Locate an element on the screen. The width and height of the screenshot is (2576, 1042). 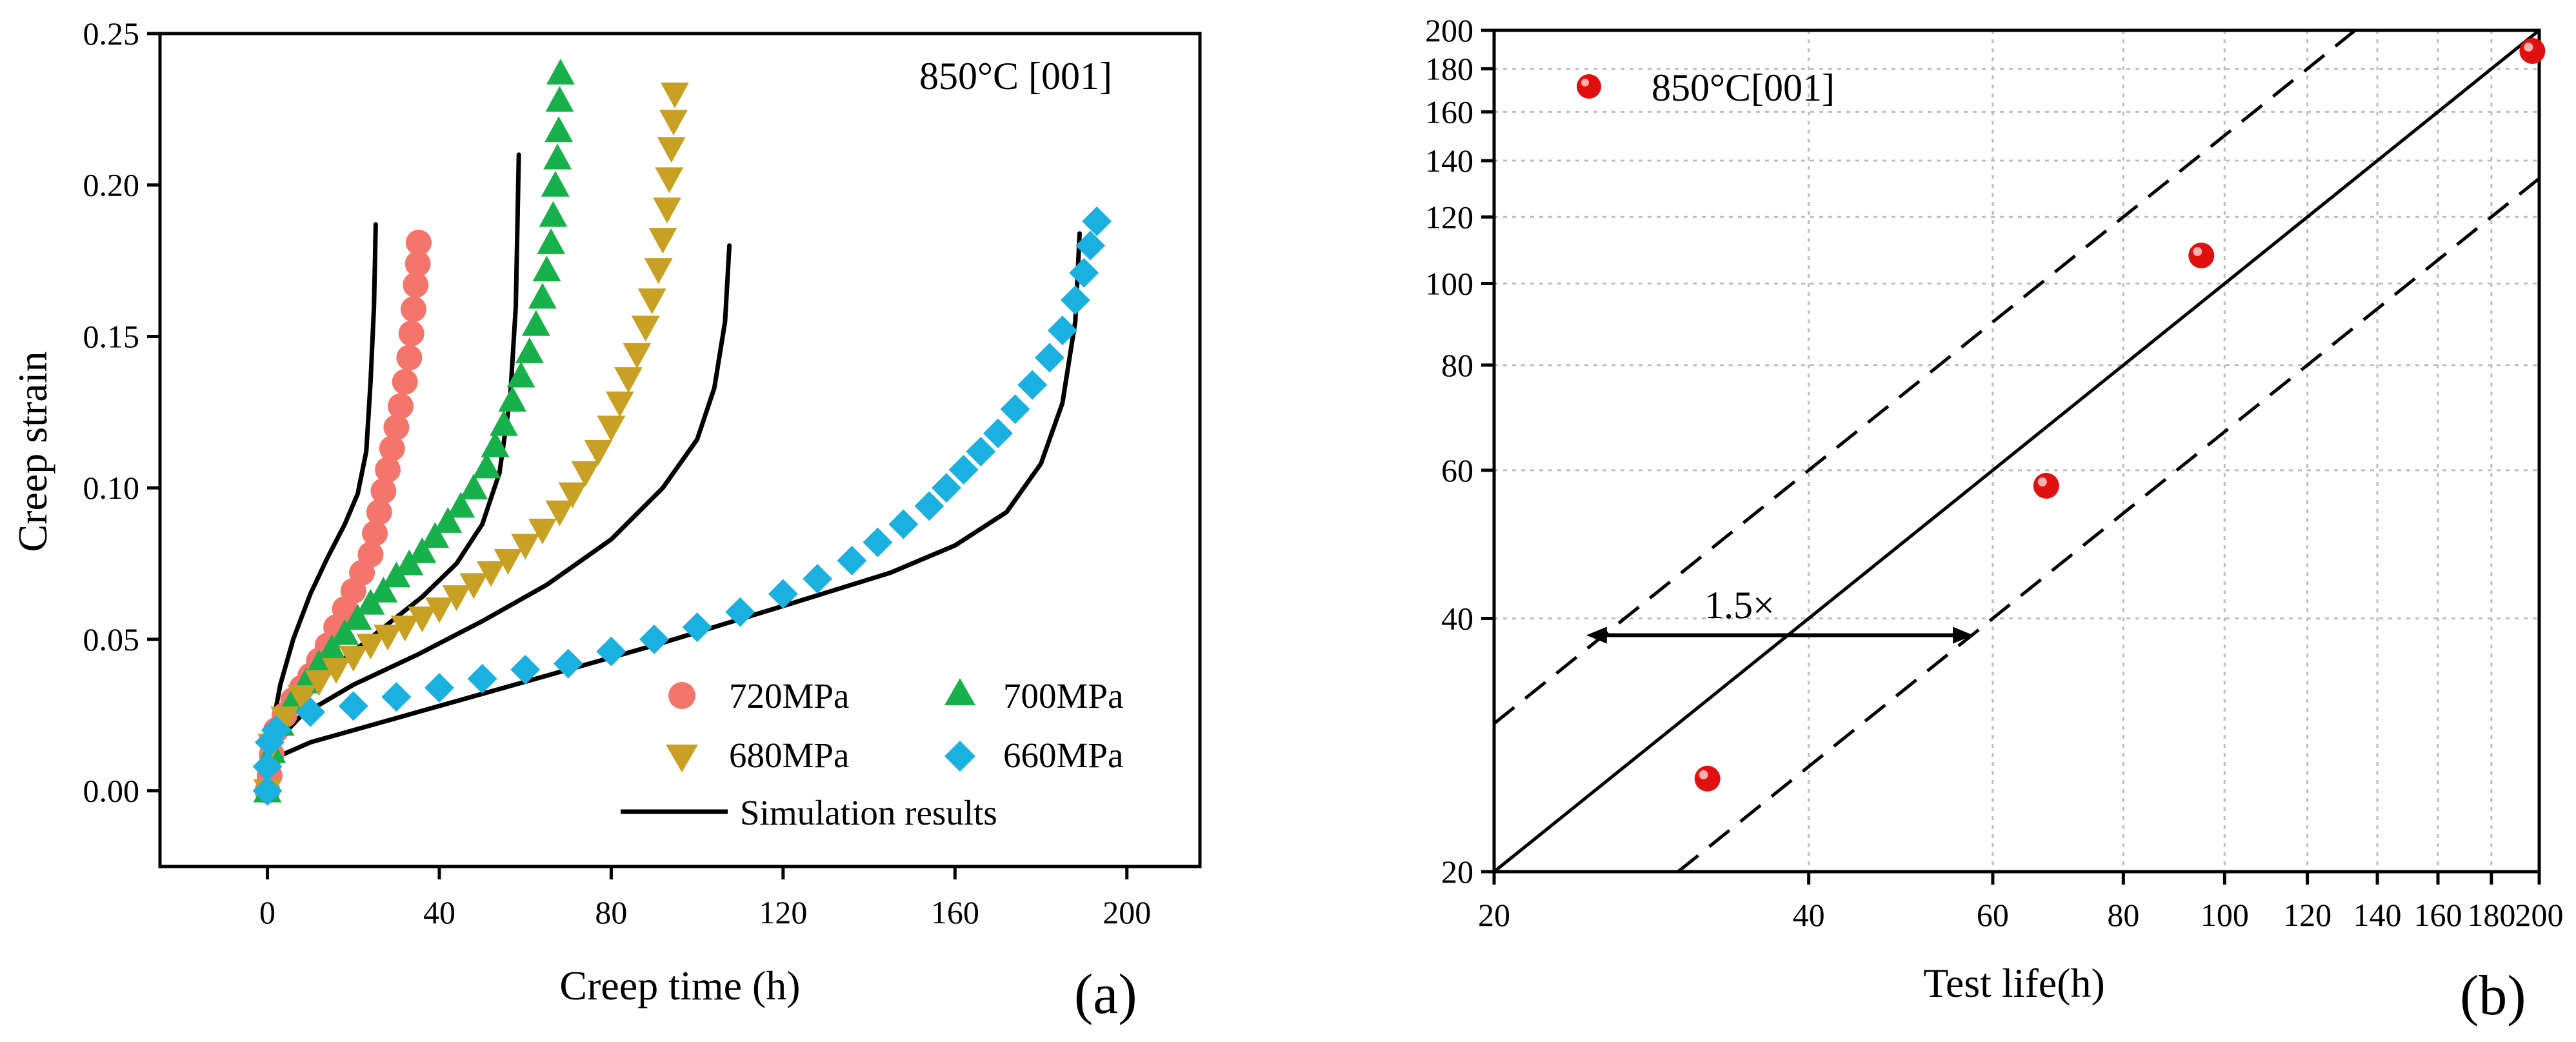
b-xtick-label: 40 is located at coordinates (1809, 915).